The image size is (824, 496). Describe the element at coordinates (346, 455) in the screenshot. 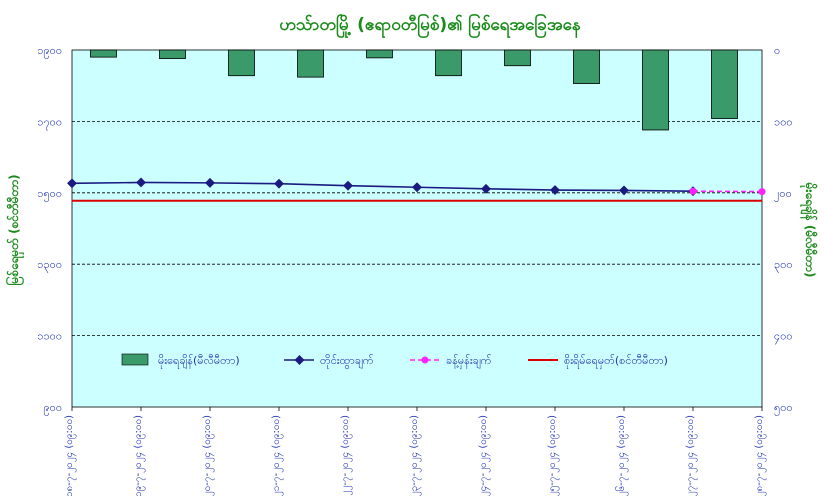

I see `x-tick-label: ၂၂-၇-၂၀၂၄ (၀၉:၀၀)` at that location.